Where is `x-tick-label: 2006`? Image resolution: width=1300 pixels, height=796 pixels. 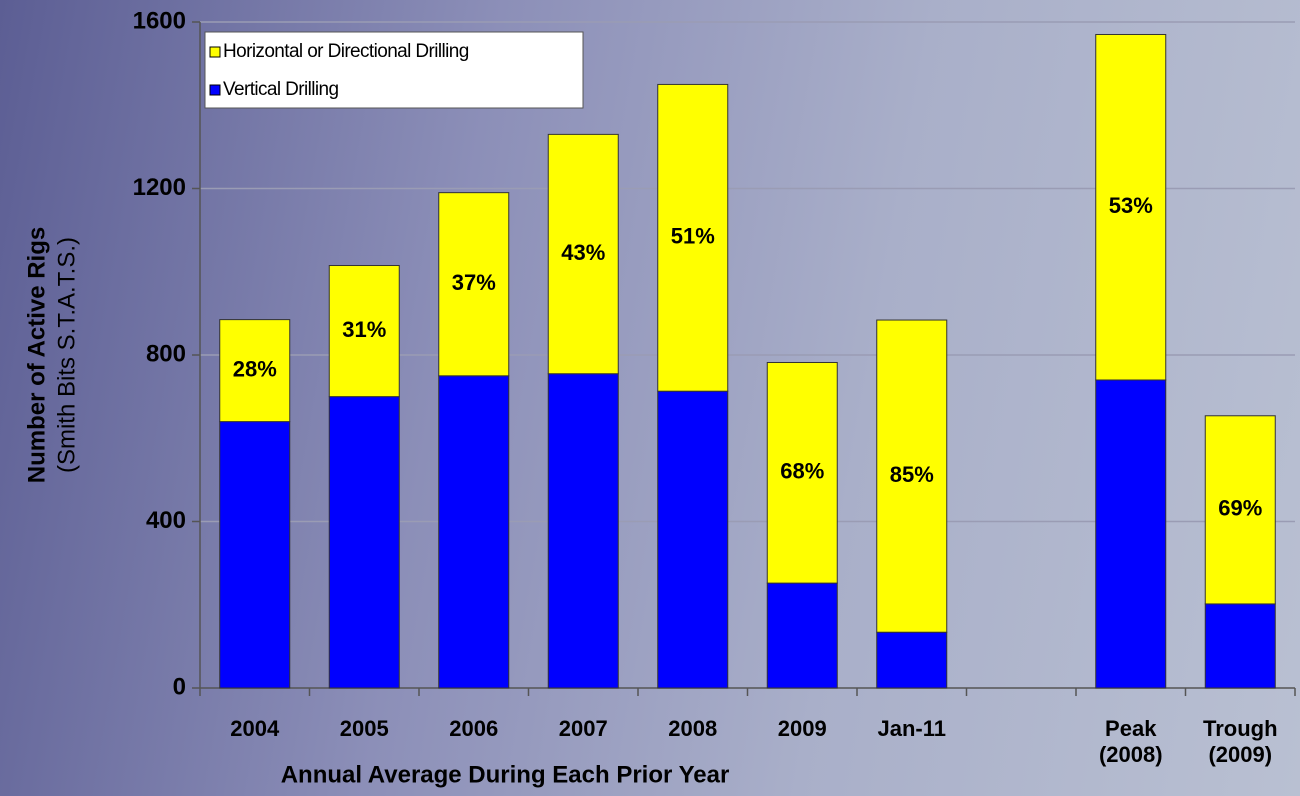 x-tick-label: 2006 is located at coordinates (474, 728).